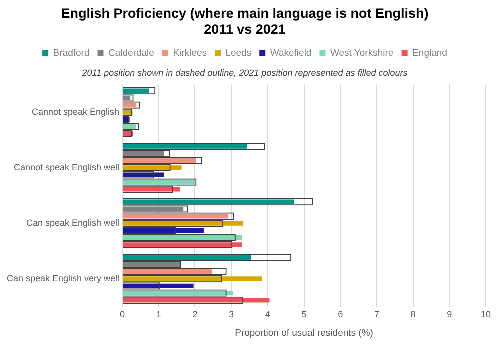 This screenshot has width=500, height=345. I want to click on x-tick-label: 1, so click(159, 315).